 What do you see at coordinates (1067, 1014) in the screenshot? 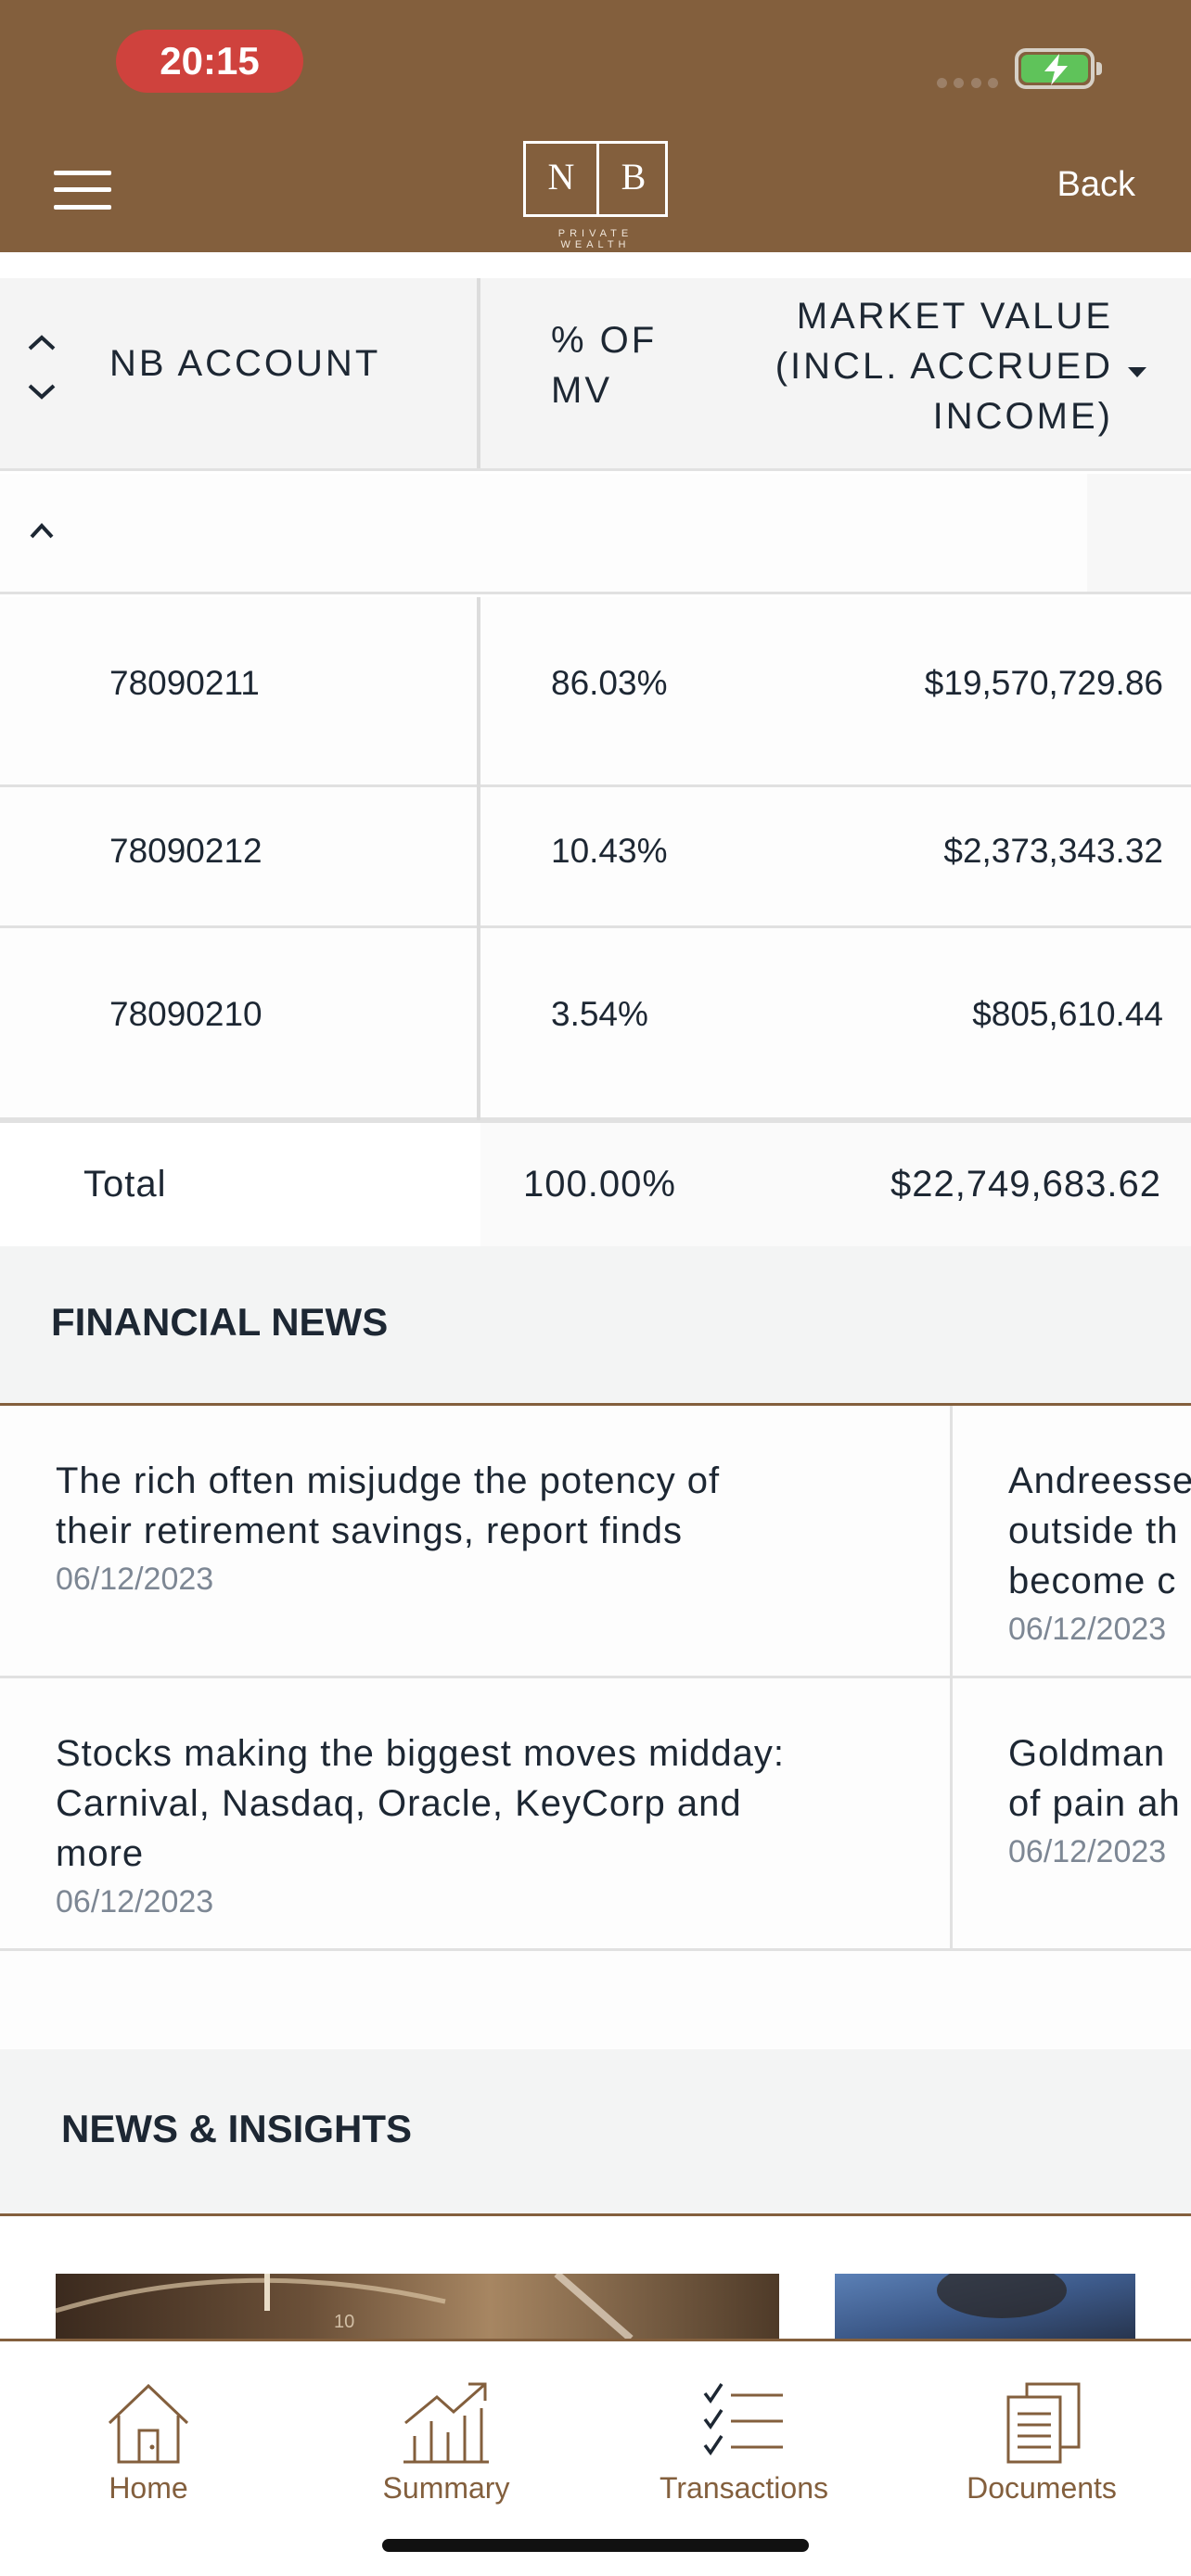
I see `account-market-value: $805,610.44` at bounding box center [1067, 1014].